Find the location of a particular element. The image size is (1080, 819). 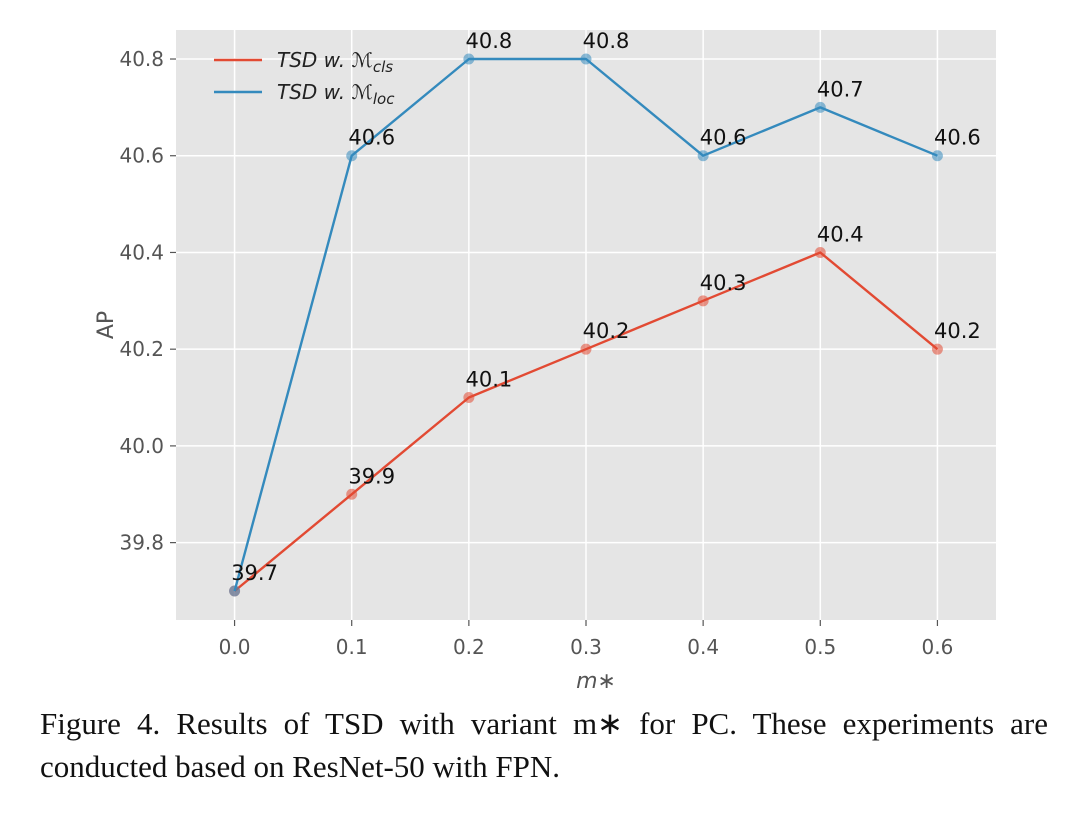

legend-label-cls: TSD w. ℳcls is located at coordinates (335, 62).